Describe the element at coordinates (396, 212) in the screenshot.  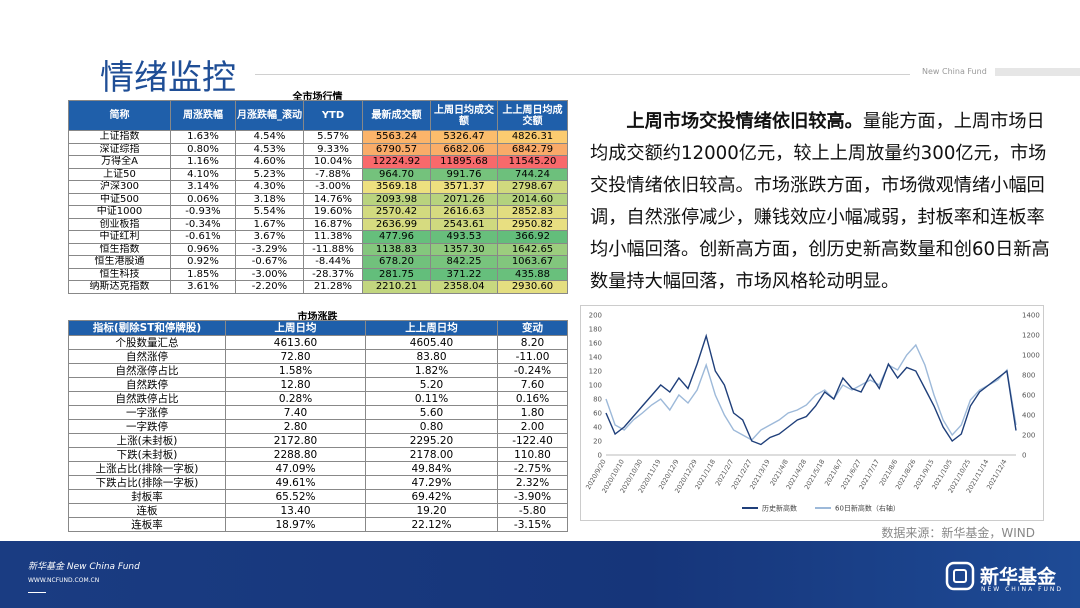
I see `table-cell: 2570.42` at that location.